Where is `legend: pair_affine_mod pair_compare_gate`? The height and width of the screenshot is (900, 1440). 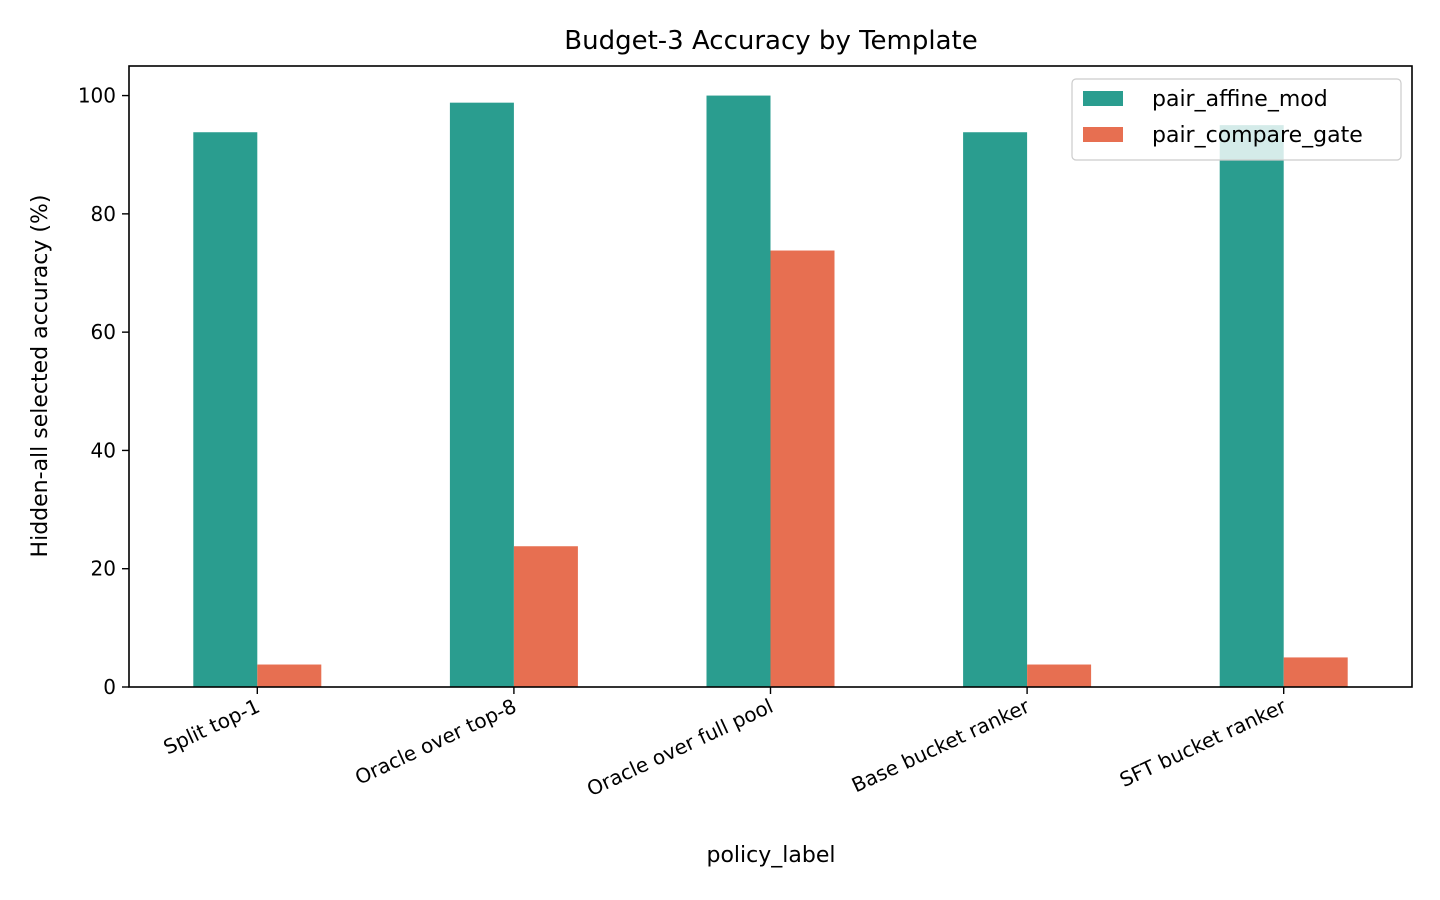
legend: pair_affine_mod pair_compare_gate is located at coordinates (1236, 119).